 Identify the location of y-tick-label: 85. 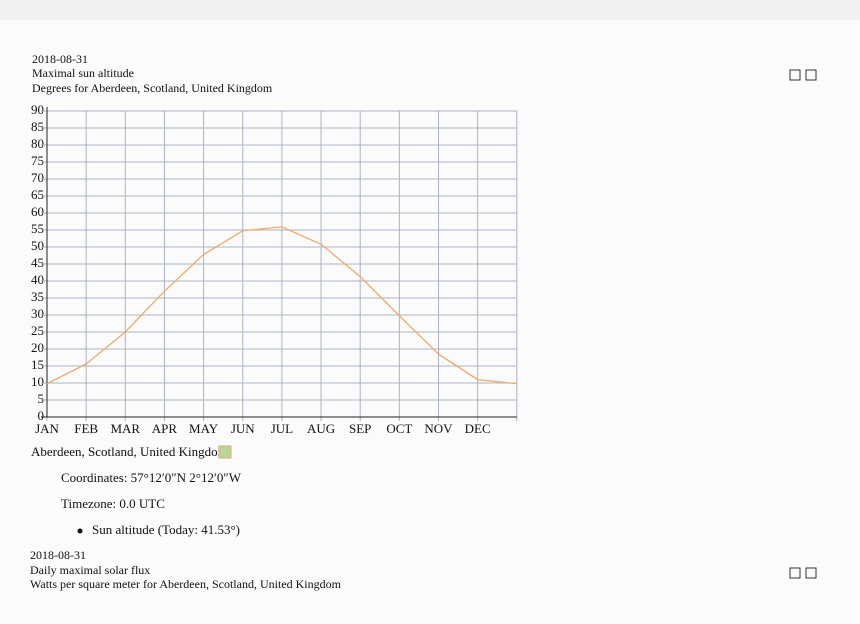
(37, 126).